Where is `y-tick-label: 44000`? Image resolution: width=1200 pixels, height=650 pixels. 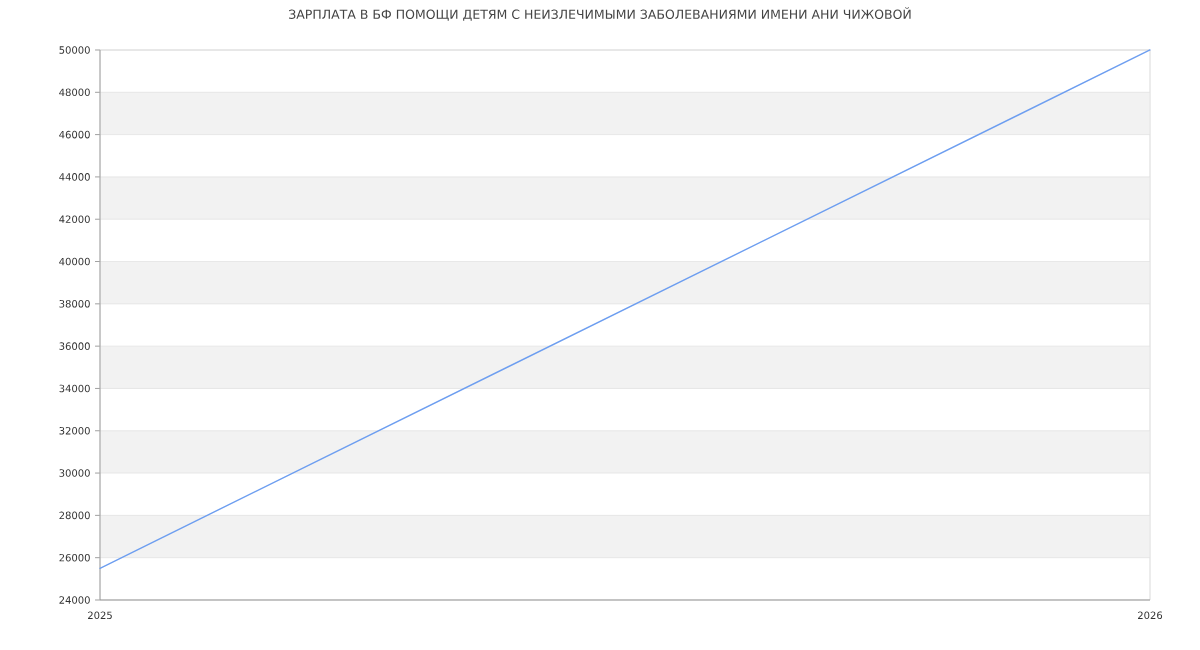
y-tick-label: 44000 is located at coordinates (74, 177).